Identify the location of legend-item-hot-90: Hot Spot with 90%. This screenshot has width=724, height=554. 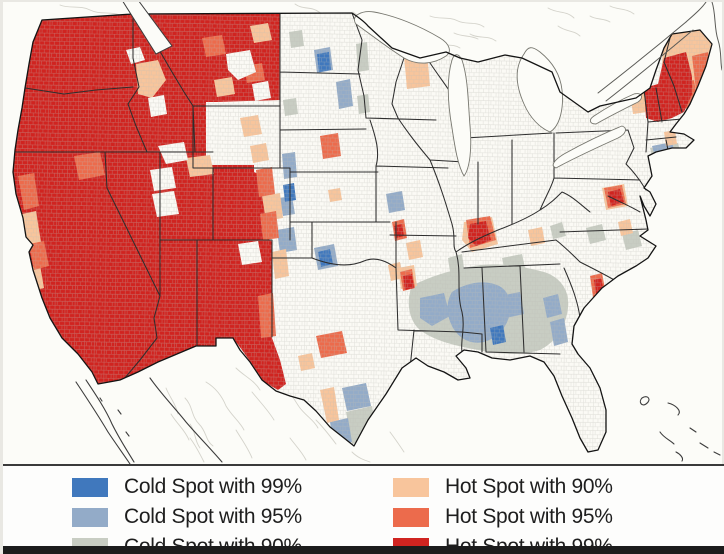
(503, 487).